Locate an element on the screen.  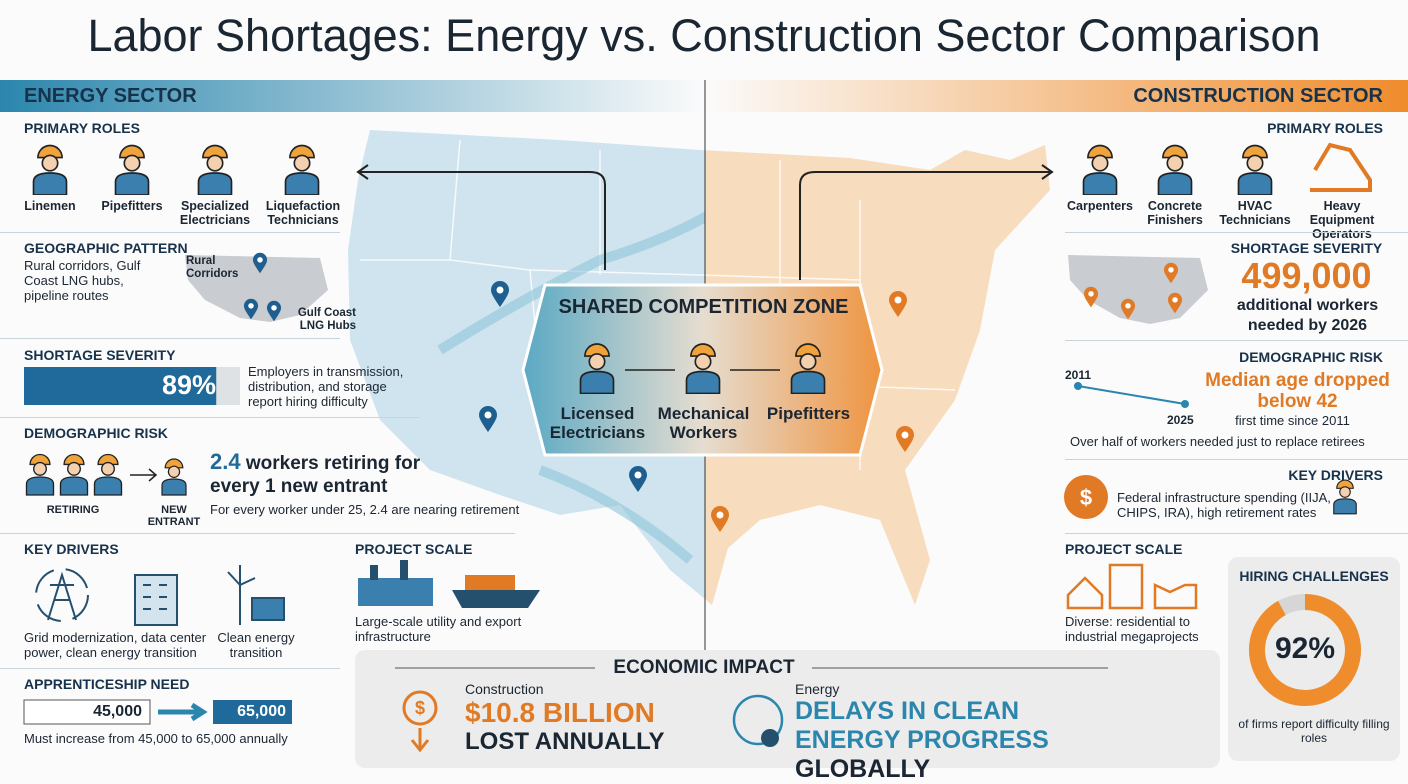
heading: HIRING CHALLENGES is located at coordinates (1314, 576).